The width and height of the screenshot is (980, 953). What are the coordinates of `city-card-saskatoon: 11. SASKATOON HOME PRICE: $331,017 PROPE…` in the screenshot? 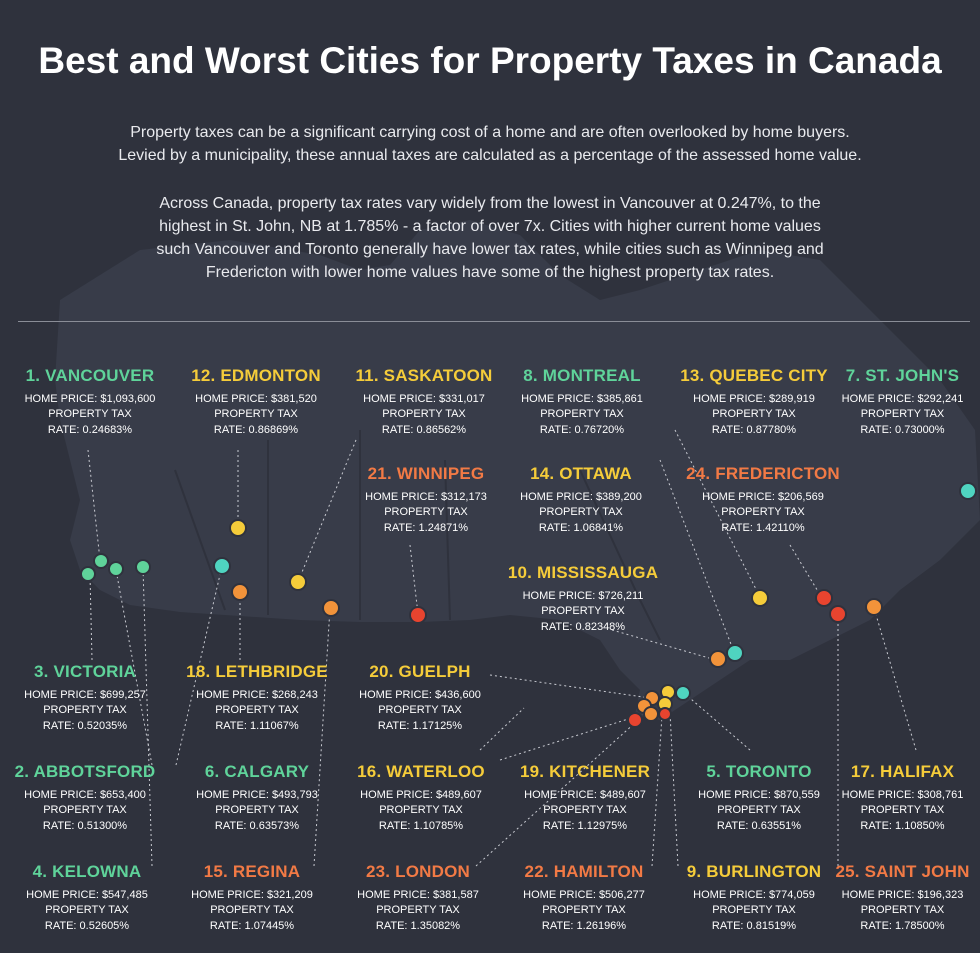 It's located at (424, 401).